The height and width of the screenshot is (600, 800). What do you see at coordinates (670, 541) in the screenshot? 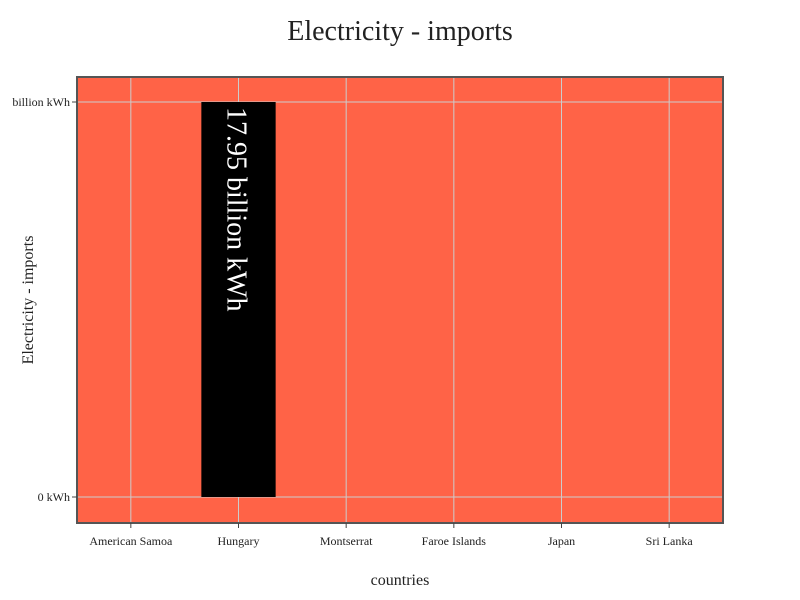
I see `x-tick-label: Sri Lanka` at bounding box center [670, 541].